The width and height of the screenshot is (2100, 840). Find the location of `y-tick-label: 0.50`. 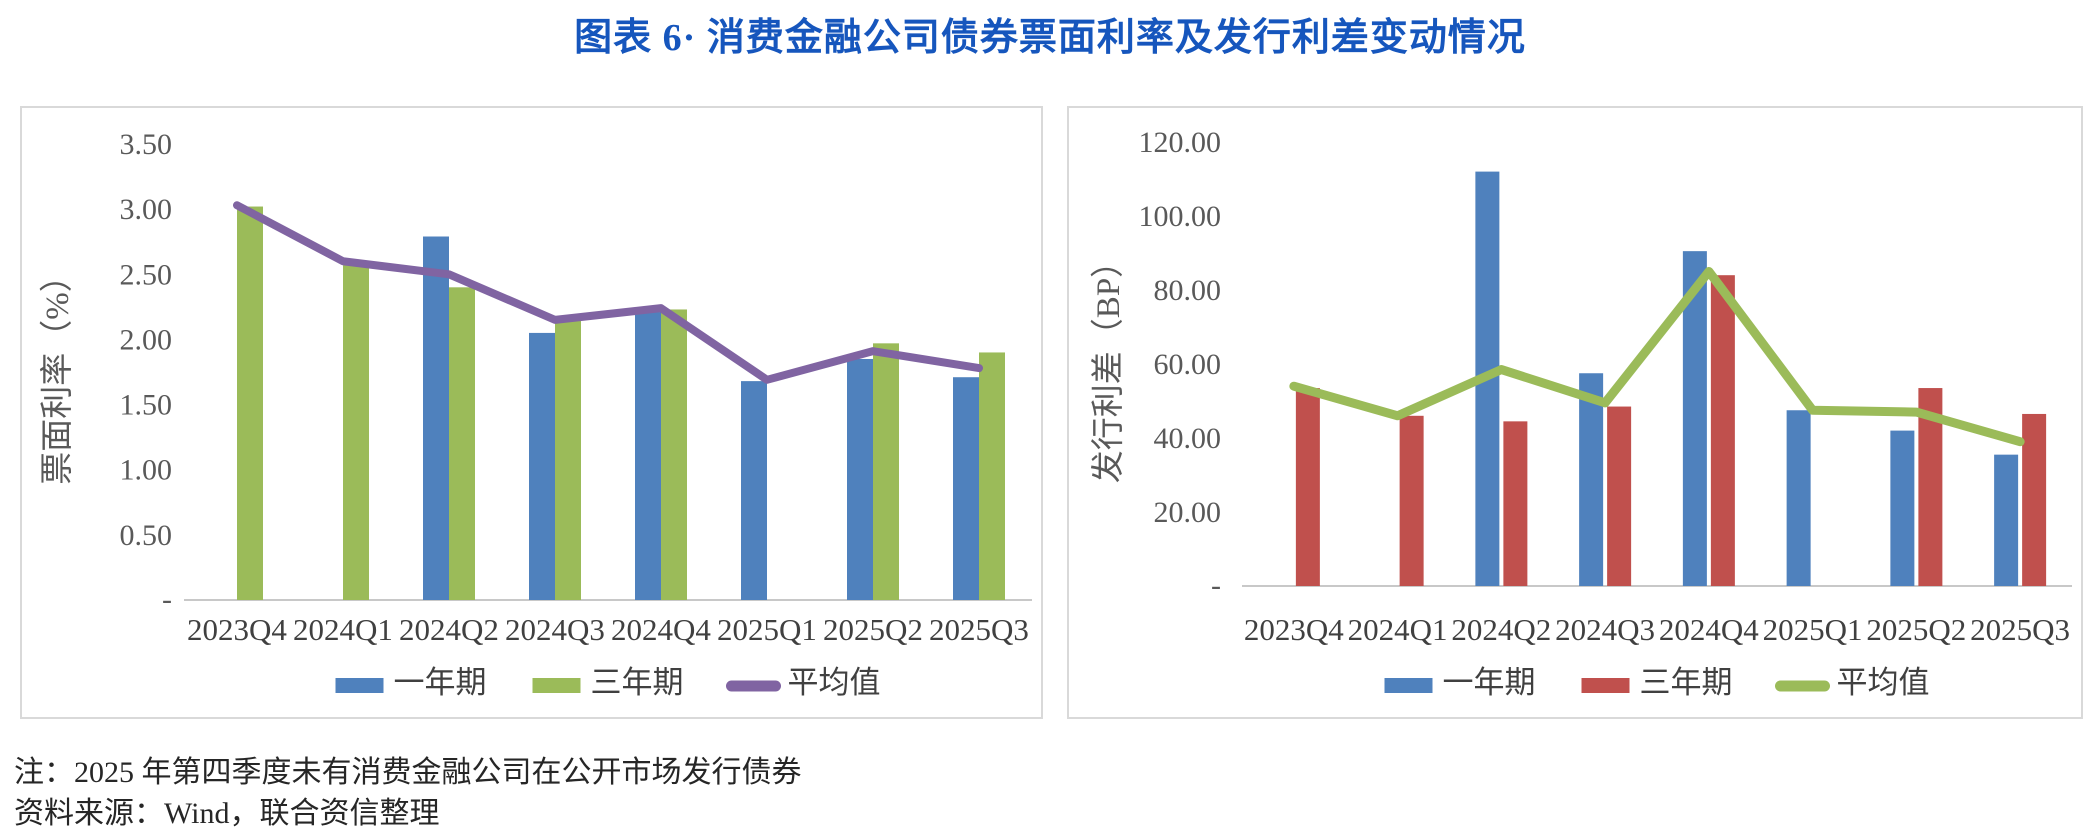

y-tick-label: 0.50 is located at coordinates (146, 535).